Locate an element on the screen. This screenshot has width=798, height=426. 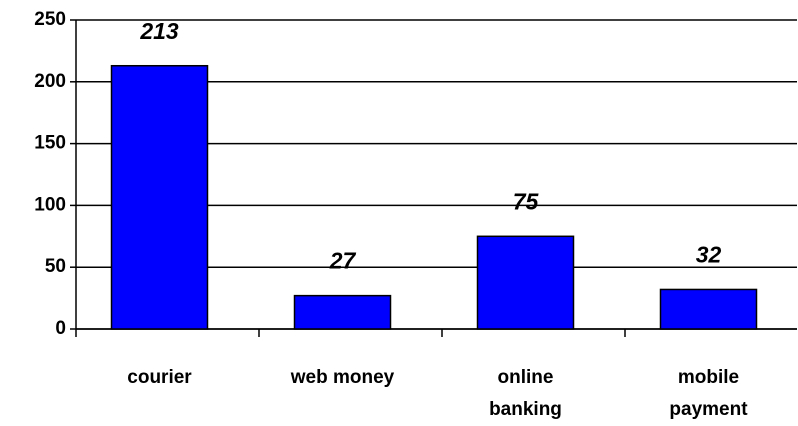
x-tick-label: web money is located at coordinates (342, 377).